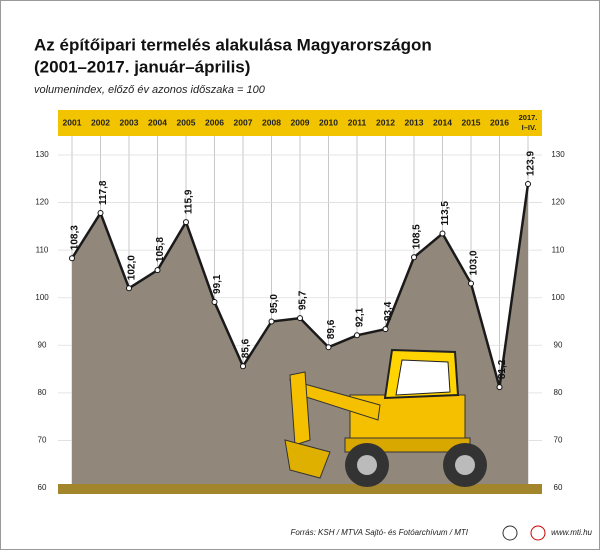  Describe the element at coordinates (42, 202) in the screenshot. I see `y-tick-label: 120` at that location.